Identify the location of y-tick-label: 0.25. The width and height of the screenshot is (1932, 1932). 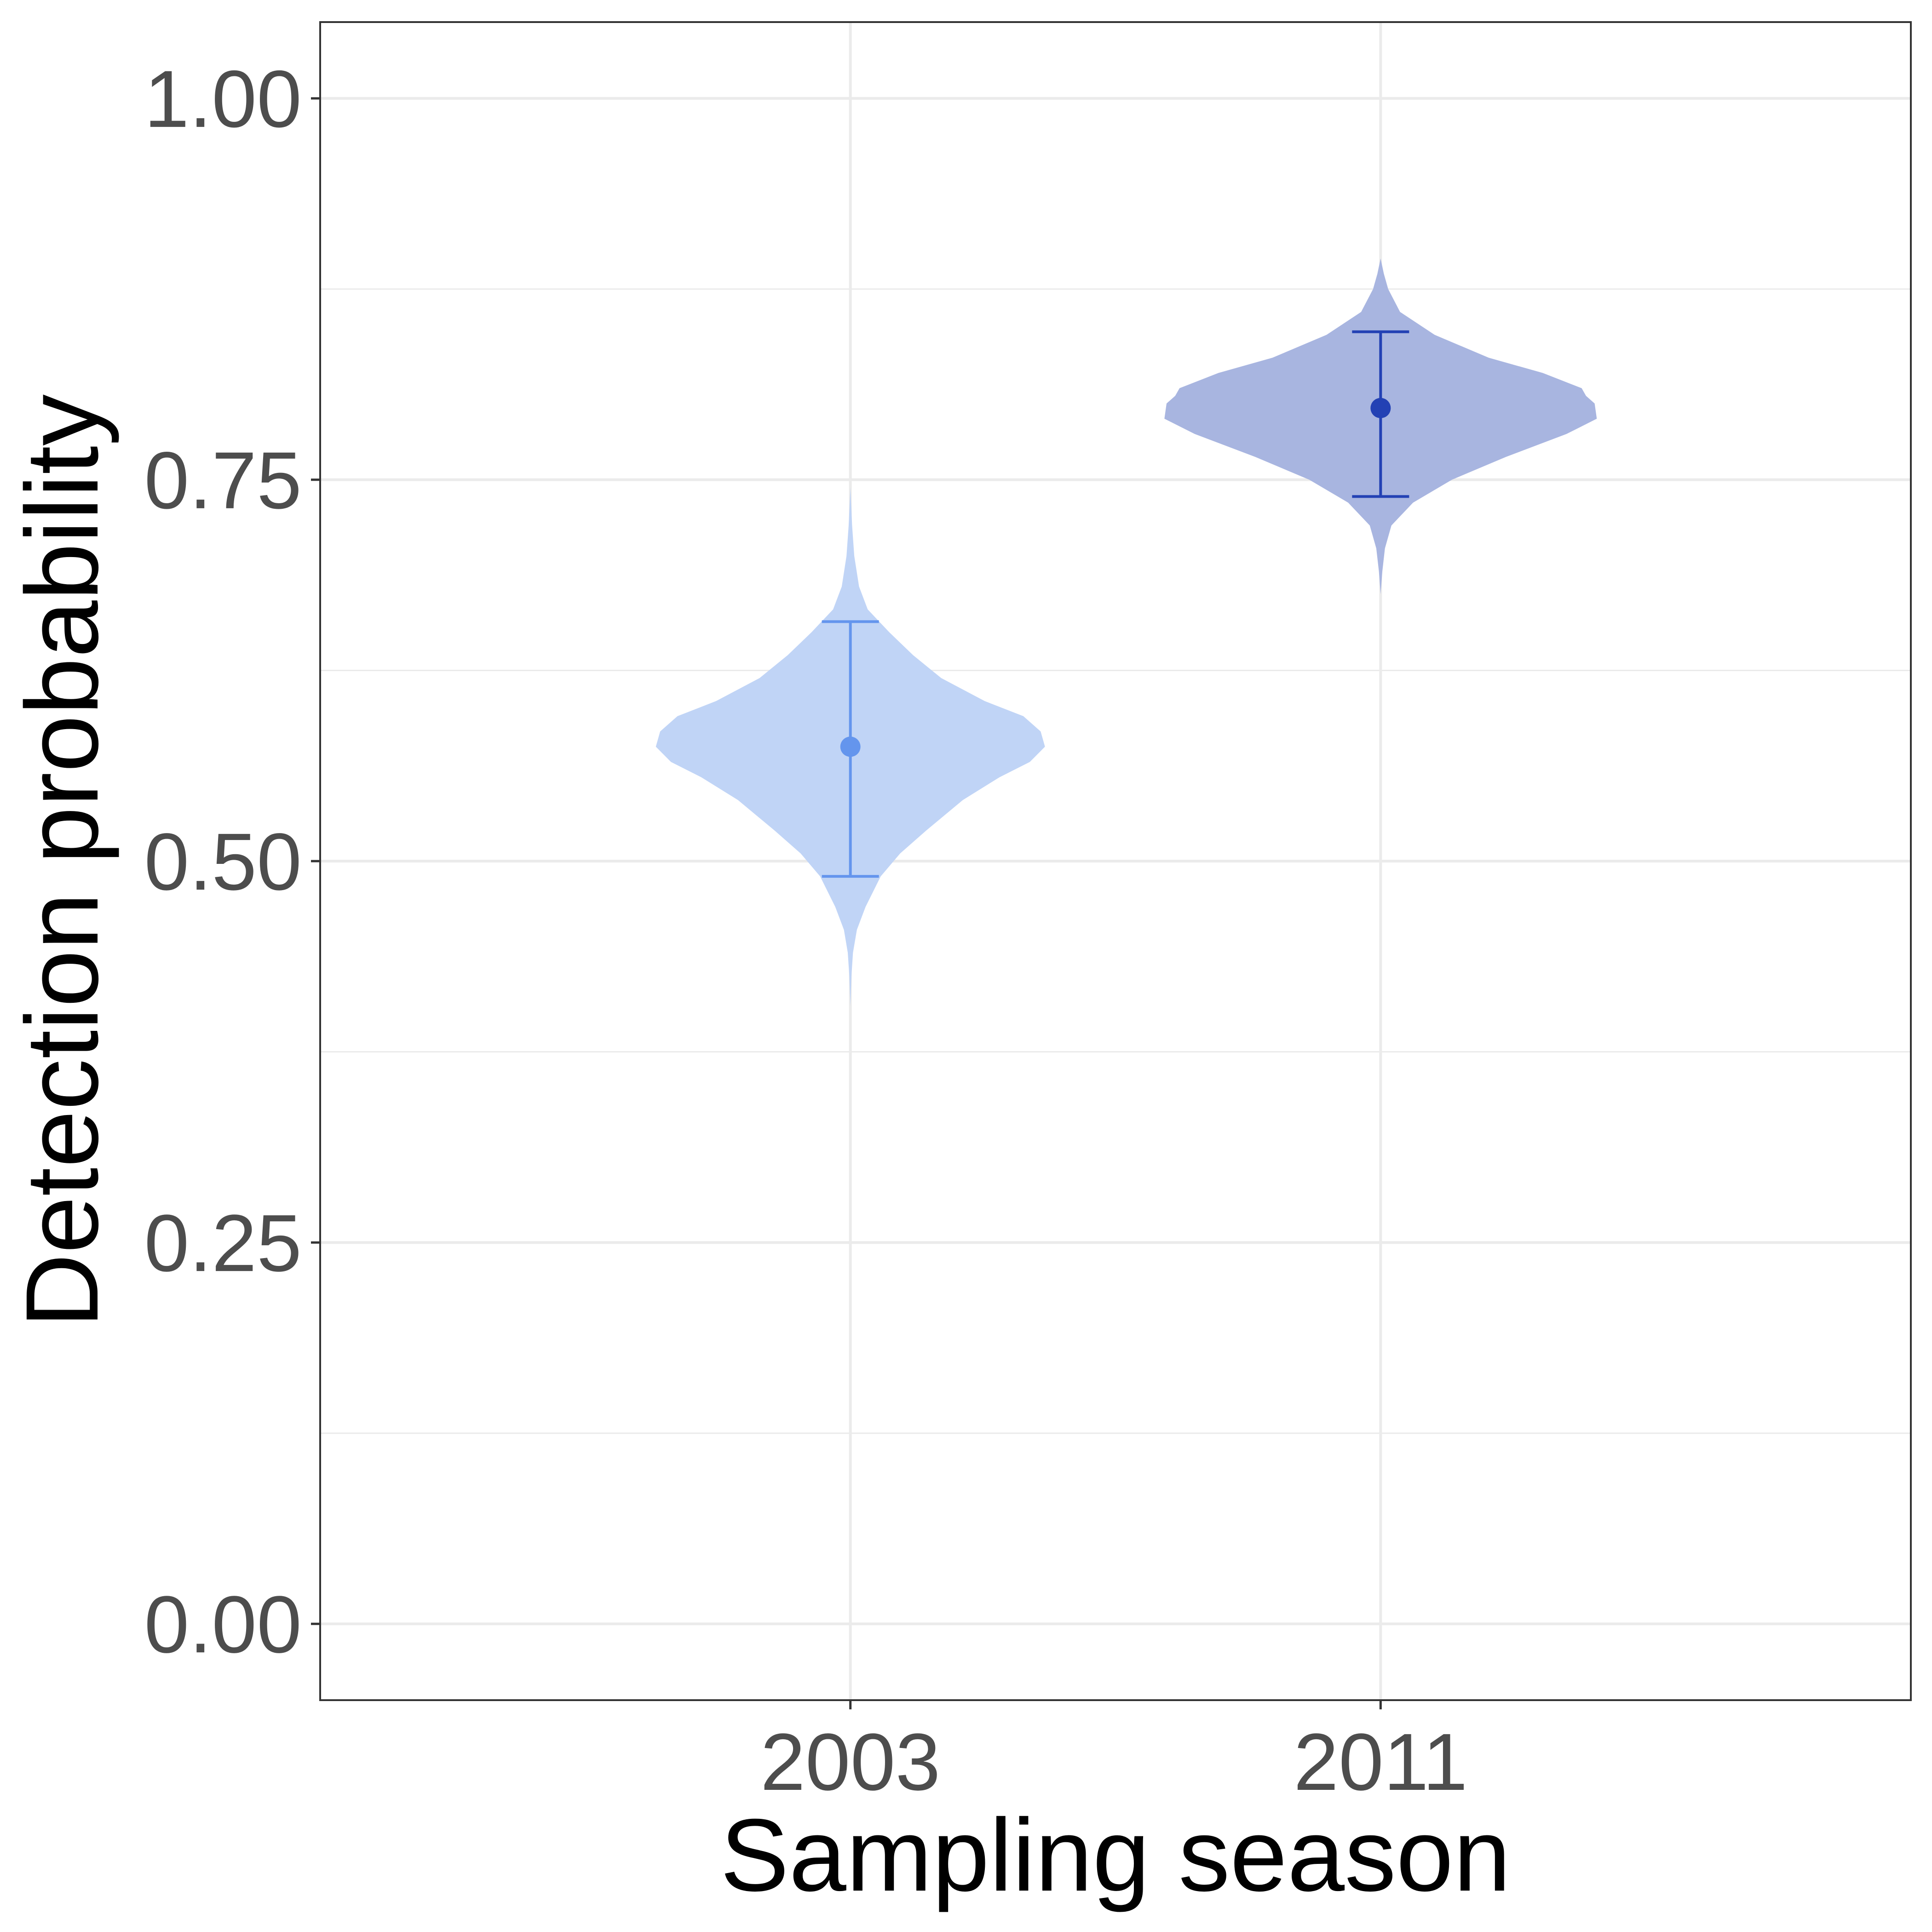
(223, 1243).